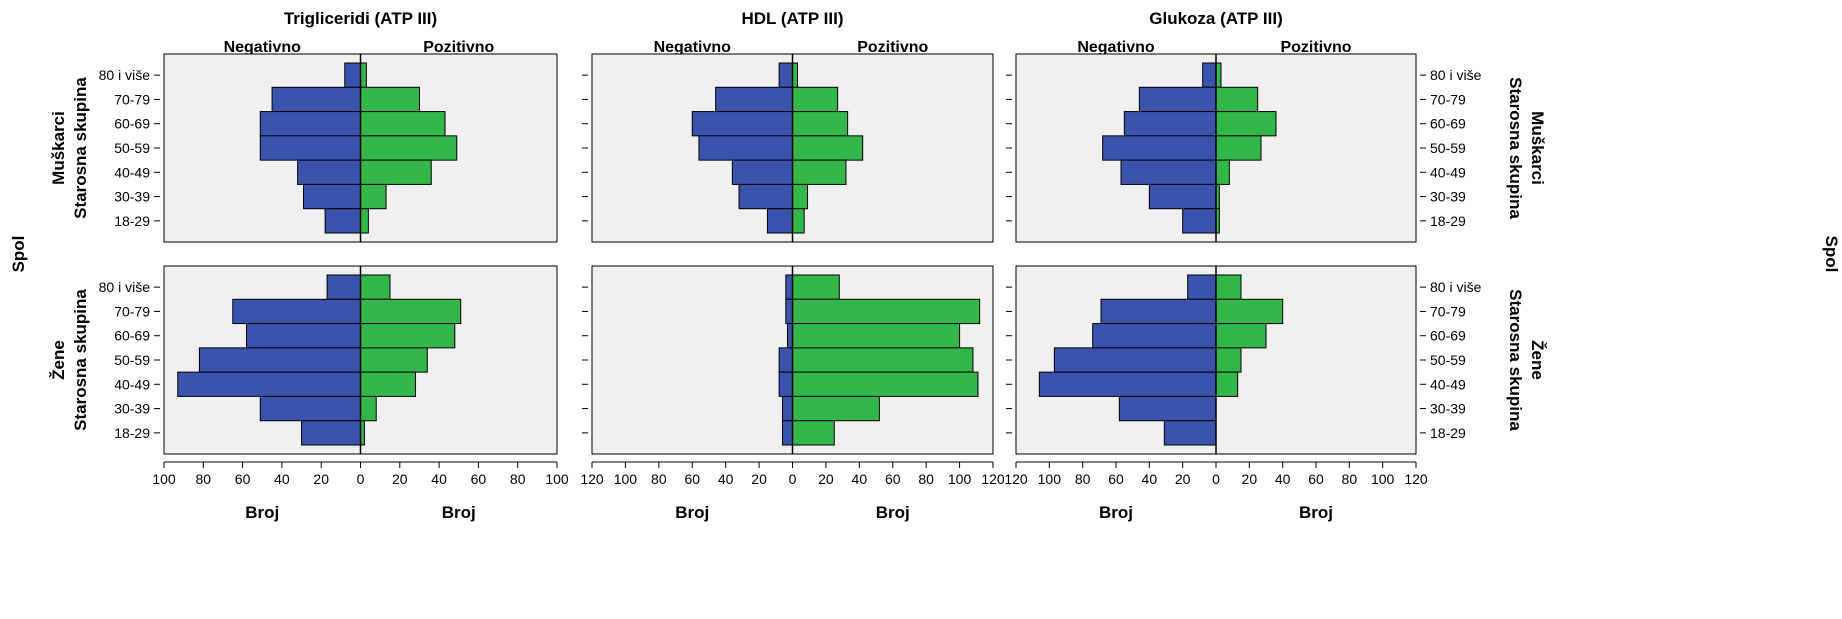  What do you see at coordinates (132, 360) in the screenshot?
I see `category-label-left: 50-59` at bounding box center [132, 360].